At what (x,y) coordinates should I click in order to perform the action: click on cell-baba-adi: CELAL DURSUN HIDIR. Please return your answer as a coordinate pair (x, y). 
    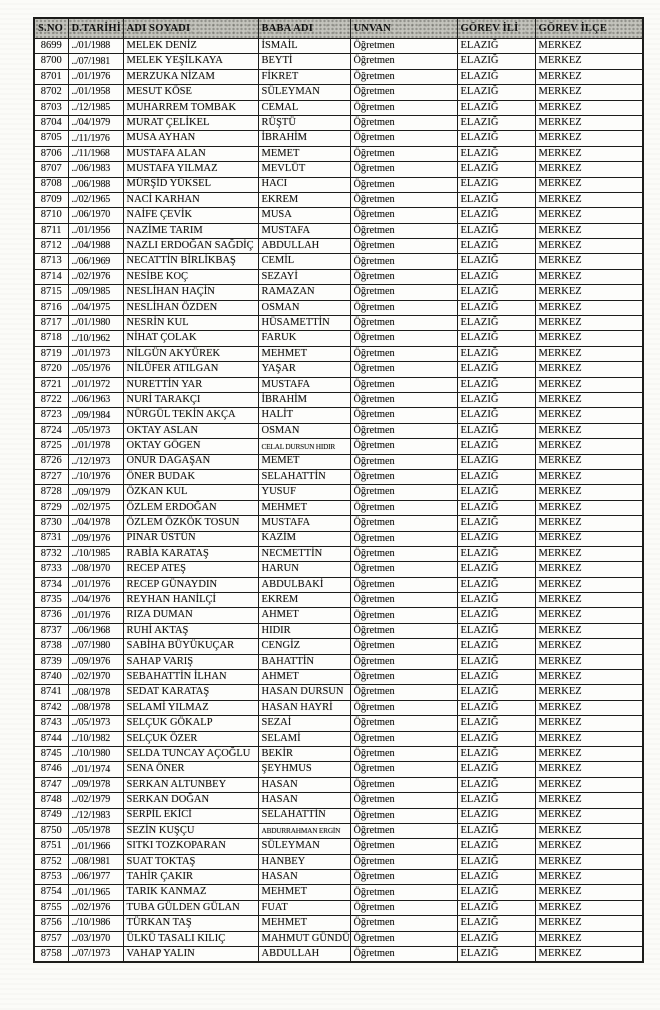
    Looking at the image, I should click on (304, 446).